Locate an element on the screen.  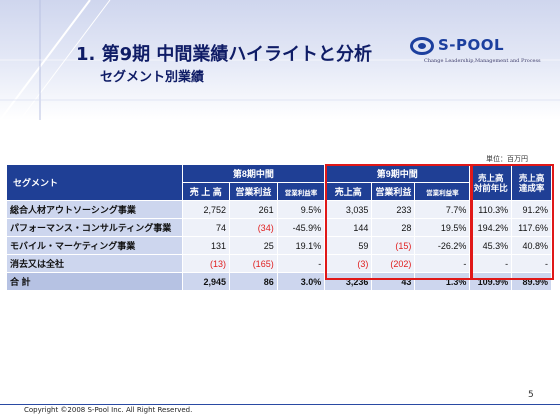
cell-sales-prev: 2,752 is located at coordinates (206, 209).